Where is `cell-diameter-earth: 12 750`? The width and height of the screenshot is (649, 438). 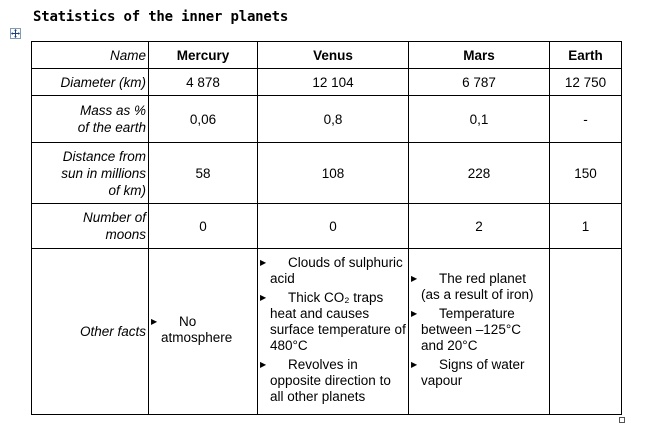
cell-diameter-earth: 12 750 is located at coordinates (585, 82).